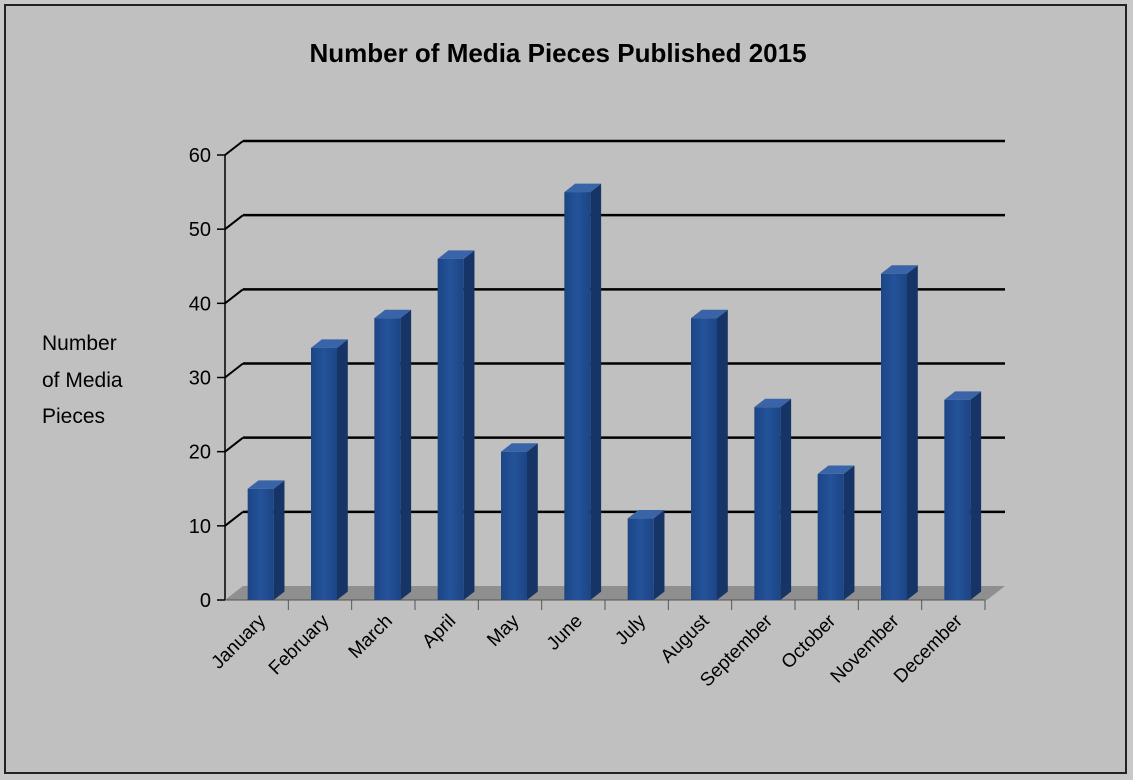  I want to click on x-tick-label-october: October, so click(809, 641).